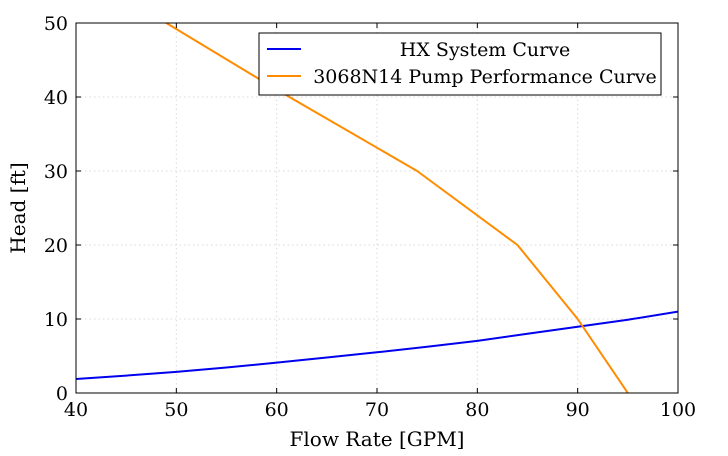  What do you see at coordinates (56, 24) in the screenshot?
I see `y-tick-label: 50` at bounding box center [56, 24].